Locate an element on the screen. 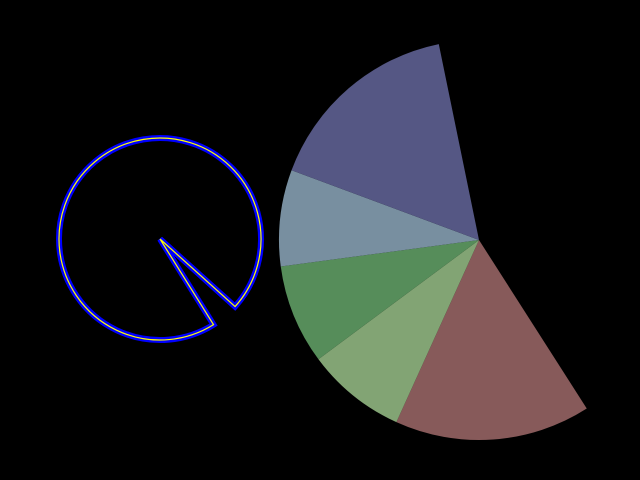  pie-slice-light-green is located at coordinates (398, 331).